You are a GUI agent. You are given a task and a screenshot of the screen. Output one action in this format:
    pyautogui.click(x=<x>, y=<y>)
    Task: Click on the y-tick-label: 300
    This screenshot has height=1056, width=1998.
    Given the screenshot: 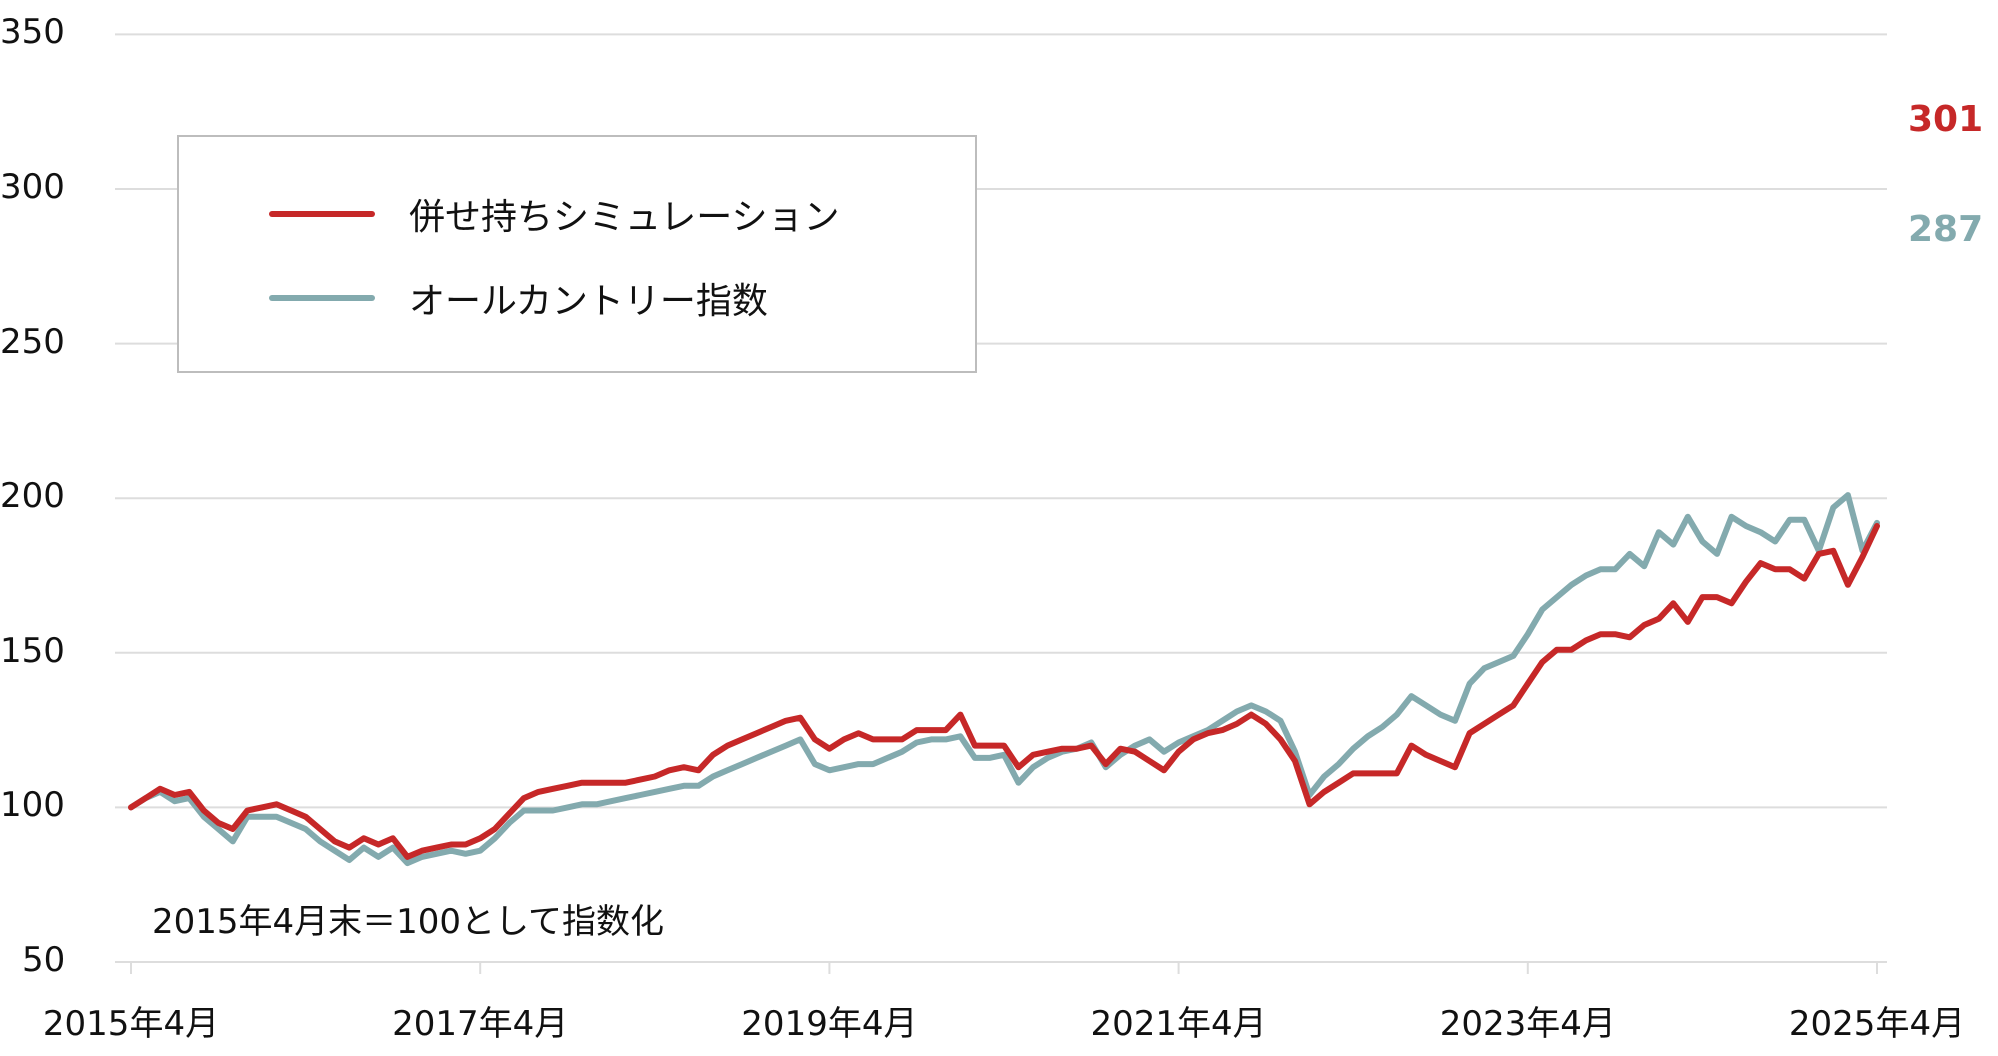 What is the action you would take?
    pyautogui.click(x=32, y=187)
    